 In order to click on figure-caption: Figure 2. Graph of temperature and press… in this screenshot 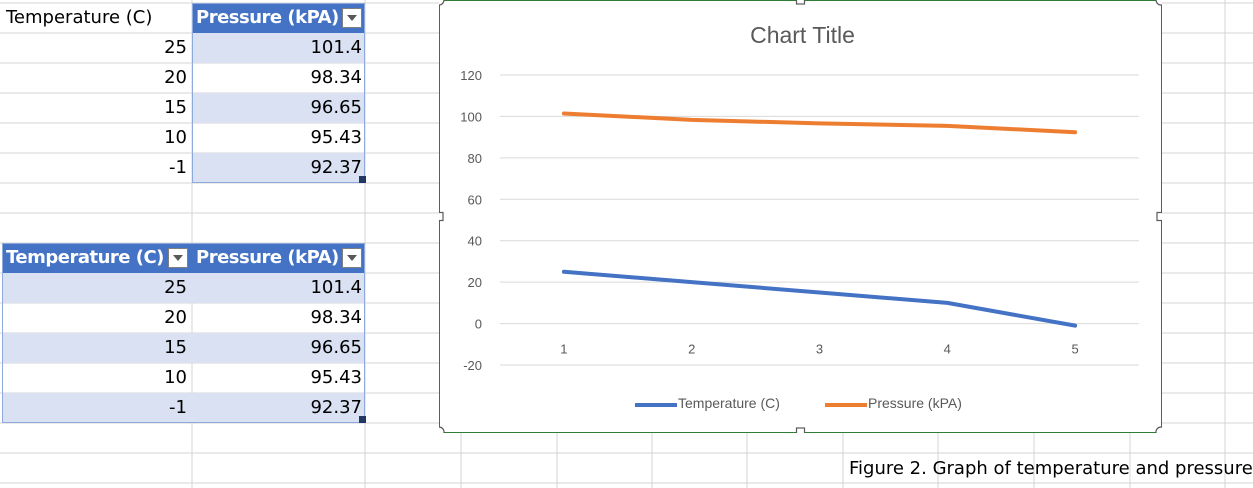, I will do `click(1051, 468)`.